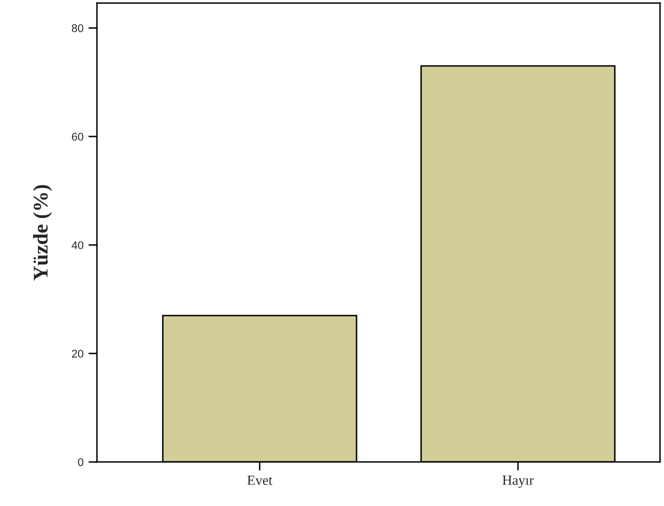 This screenshot has width=664, height=506. What do you see at coordinates (78, 136) in the screenshot?
I see `y-tick-label: 60` at bounding box center [78, 136].